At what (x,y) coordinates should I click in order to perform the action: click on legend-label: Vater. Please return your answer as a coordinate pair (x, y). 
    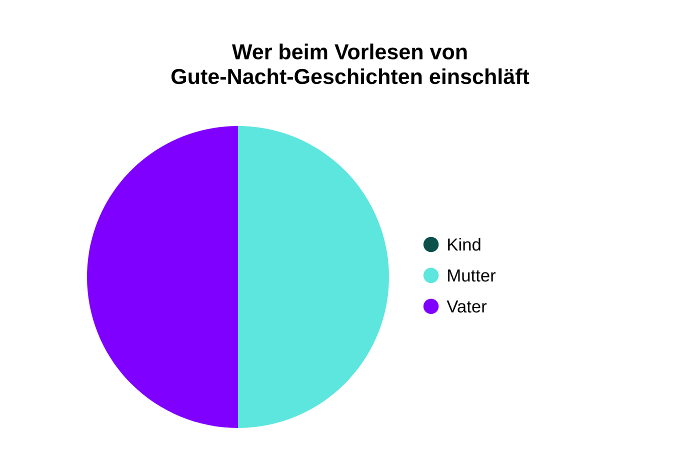
    Looking at the image, I should click on (466, 306).